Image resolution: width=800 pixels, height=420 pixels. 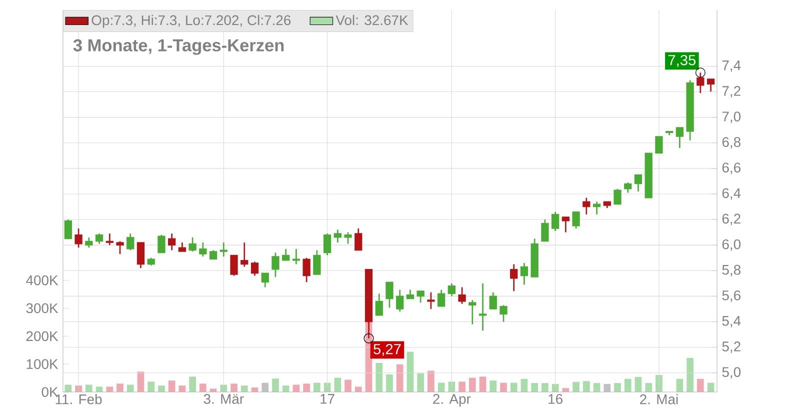 I want to click on y-tick-label: 5,8, so click(x=731, y=270).